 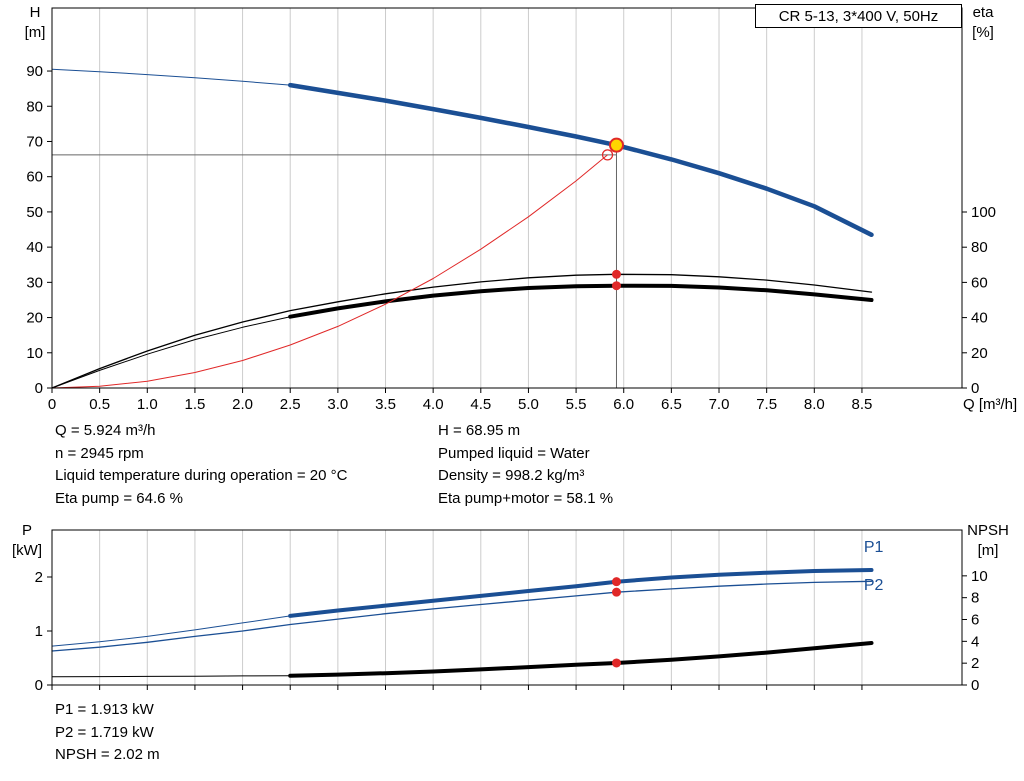 What do you see at coordinates (983, 212) in the screenshot?
I see `y-right-tick-label: 100` at bounding box center [983, 212].